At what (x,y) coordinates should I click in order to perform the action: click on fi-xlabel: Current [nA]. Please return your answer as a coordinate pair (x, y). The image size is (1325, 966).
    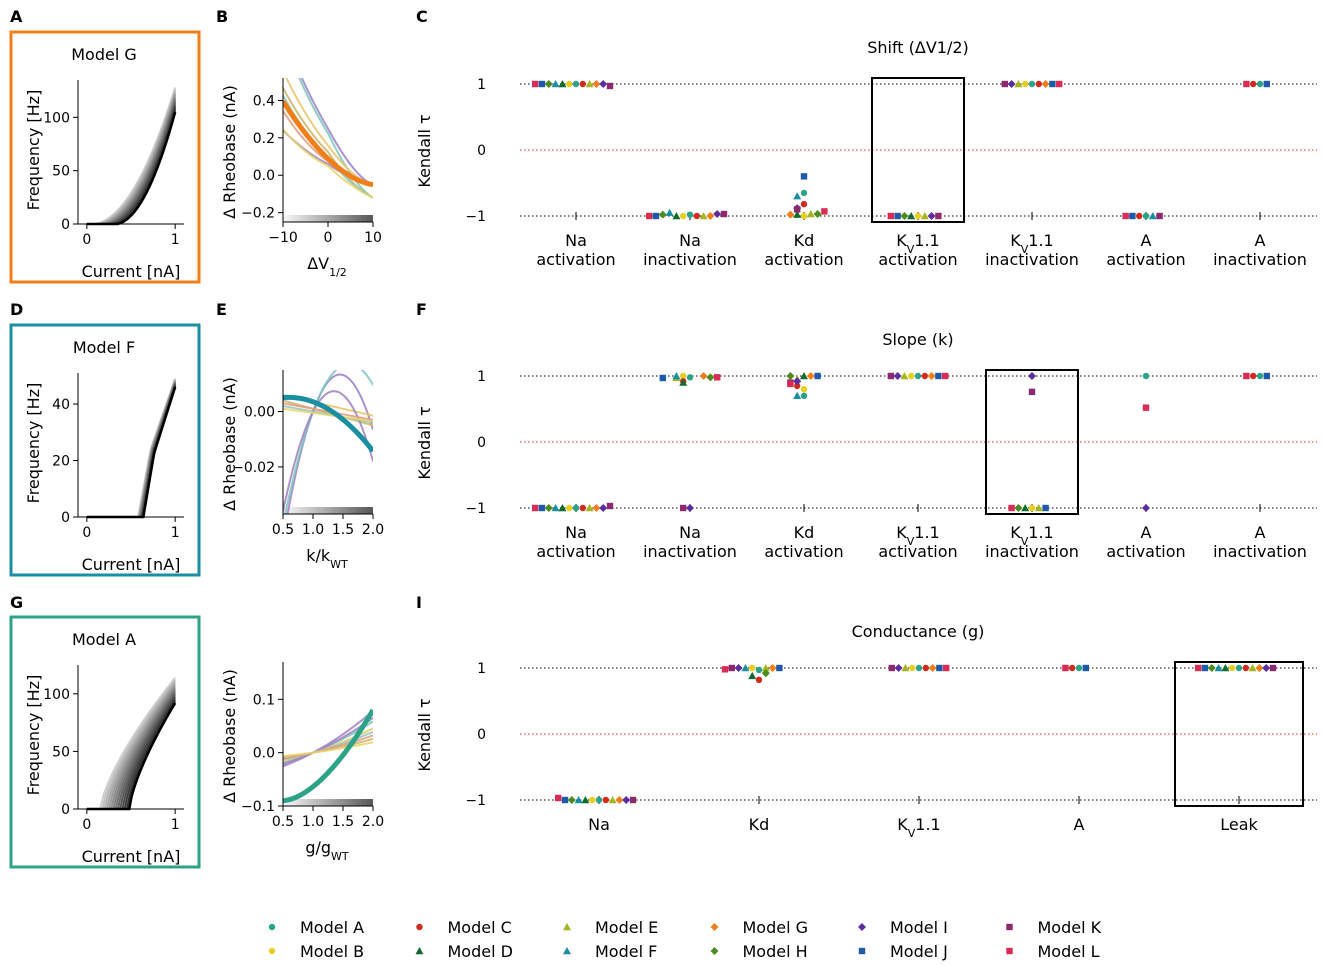
    Looking at the image, I should click on (131, 564).